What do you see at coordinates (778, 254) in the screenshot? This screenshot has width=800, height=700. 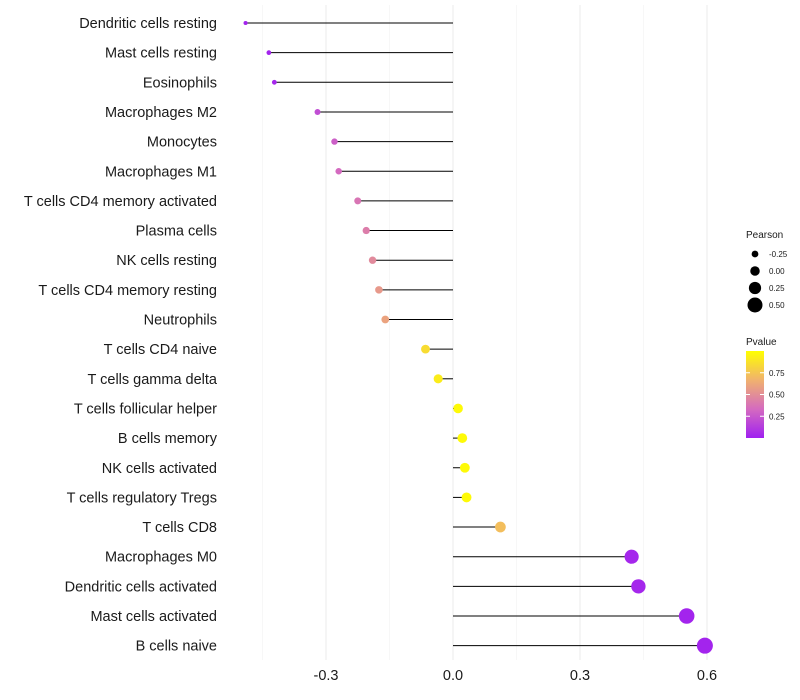 I see `size-legend-label: -0.25` at bounding box center [778, 254].